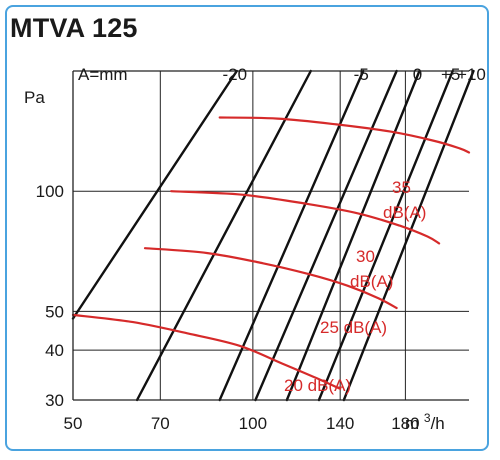  What do you see at coordinates (235, 74) in the screenshot?
I see `damper-label: -20` at bounding box center [235, 74].